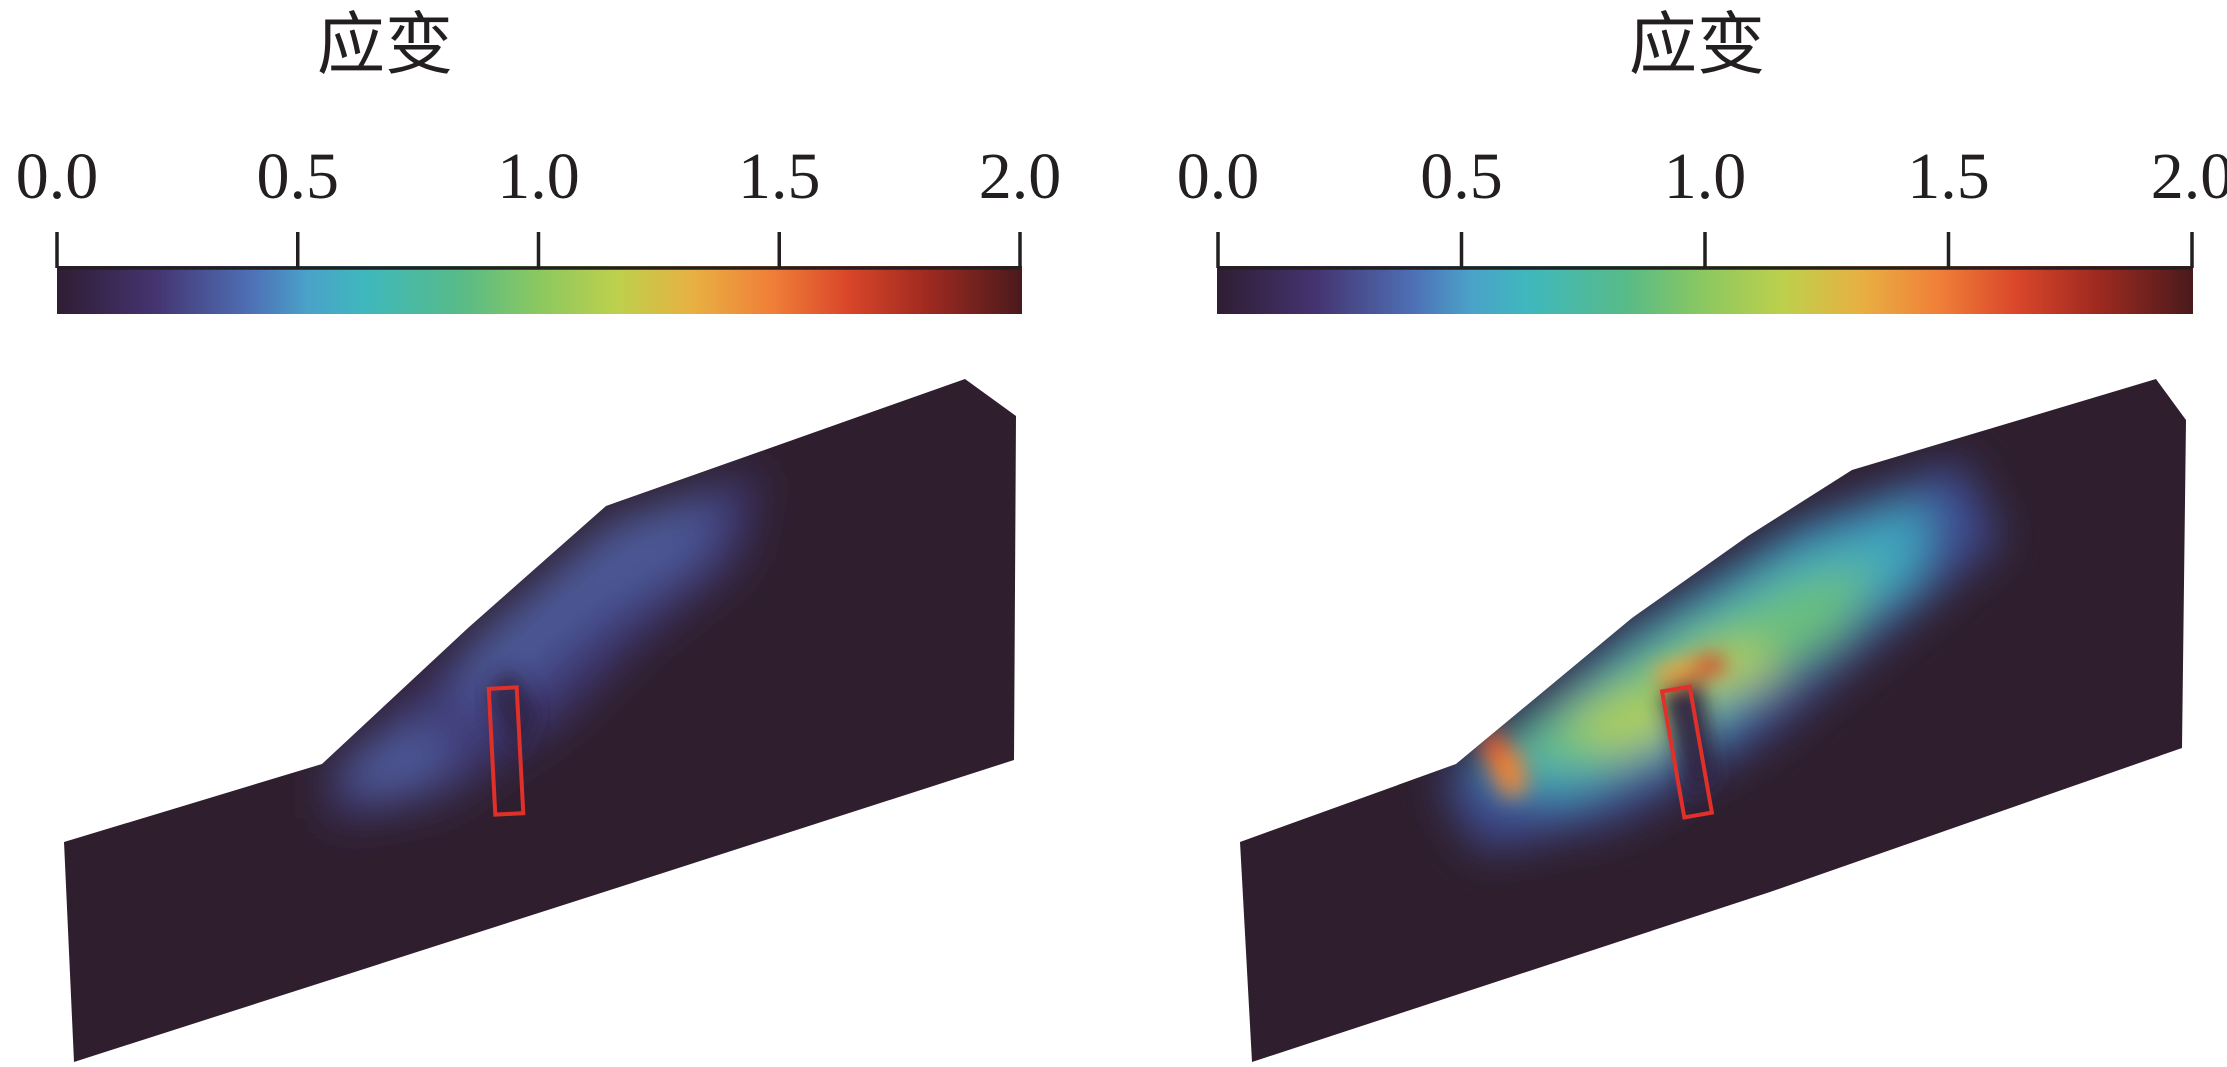  What do you see at coordinates (1697, 45) in the screenshot?
I see `right-colorbar-title: 应变` at bounding box center [1697, 45].